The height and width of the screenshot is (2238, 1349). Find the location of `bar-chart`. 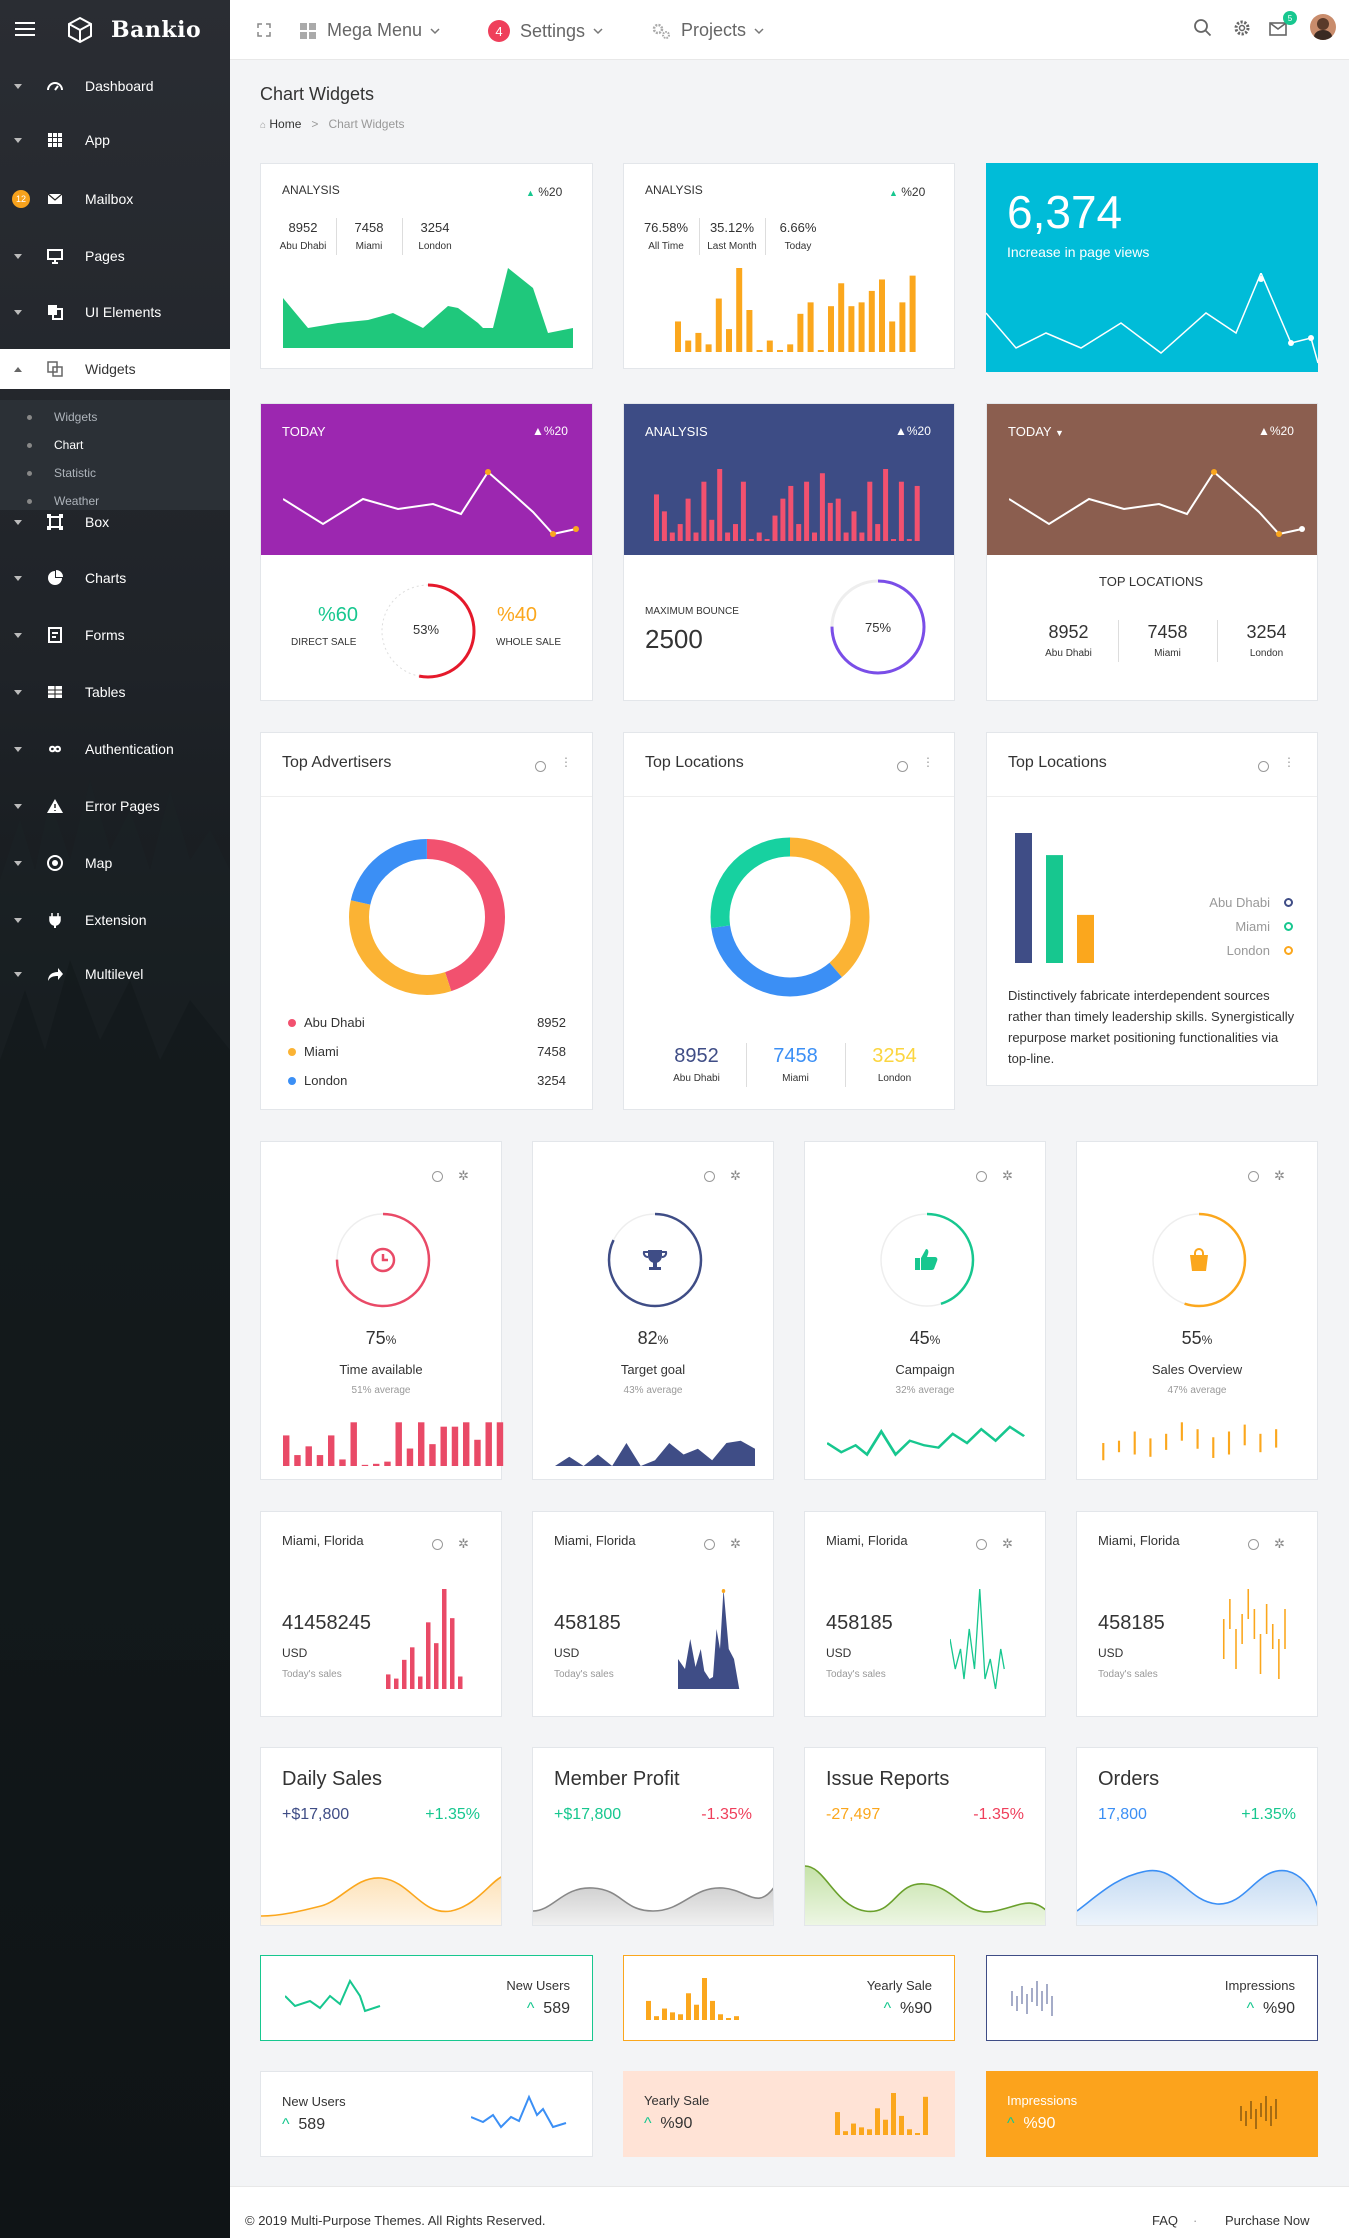

bar-chart is located at coordinates (787, 505).